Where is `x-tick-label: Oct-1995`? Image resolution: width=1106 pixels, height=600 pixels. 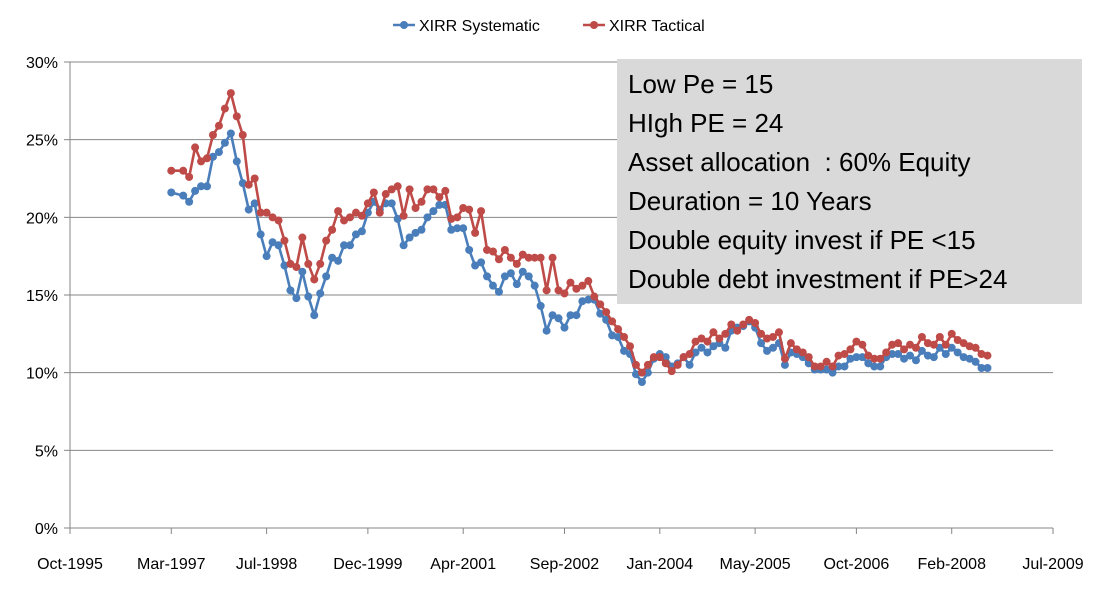
x-tick-label: Oct-1995 is located at coordinates (70, 564).